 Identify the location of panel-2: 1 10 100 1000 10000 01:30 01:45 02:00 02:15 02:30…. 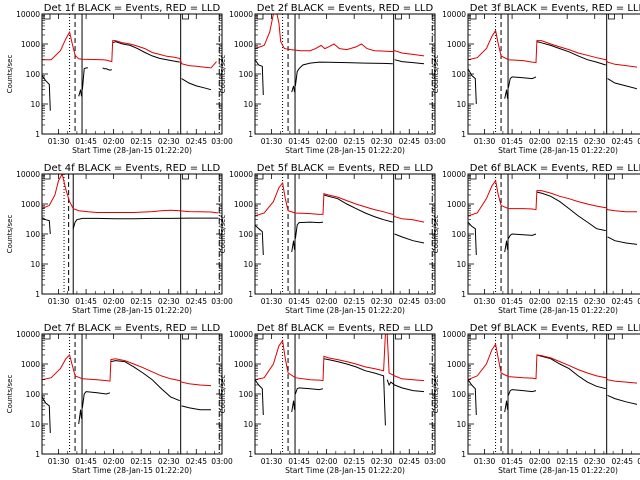
(332, 79).